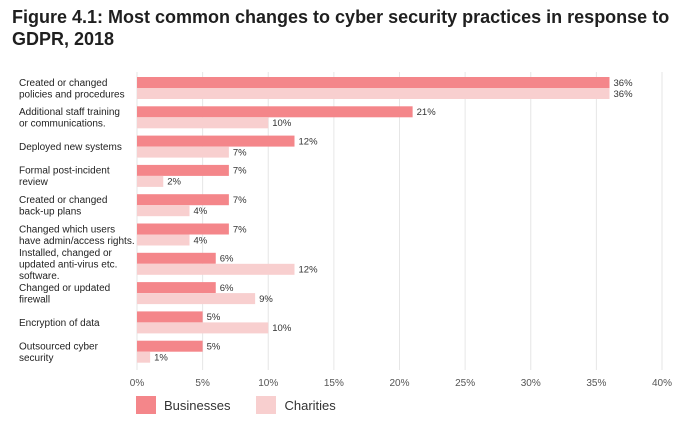 The height and width of the screenshot is (434, 700). Describe the element at coordinates (64, 177) in the screenshot. I see `category-label-4: Formal post-incident review` at that location.